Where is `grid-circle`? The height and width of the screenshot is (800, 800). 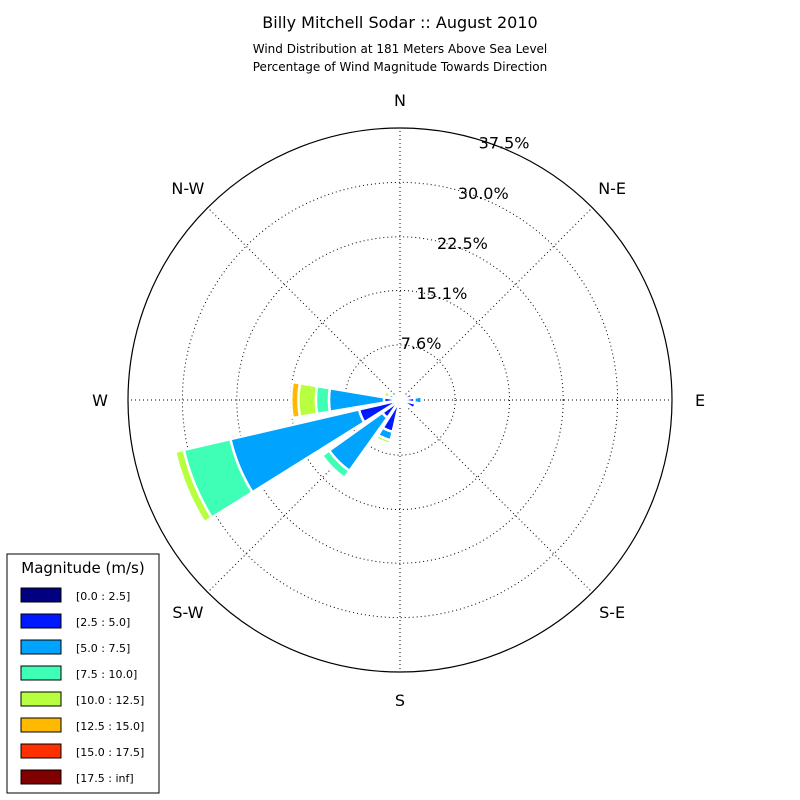
grid-circle is located at coordinates (400, 400).